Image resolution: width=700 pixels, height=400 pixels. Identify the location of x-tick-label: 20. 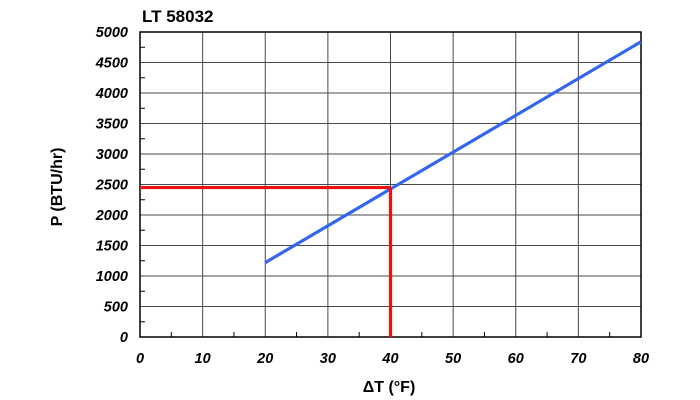
(264, 359).